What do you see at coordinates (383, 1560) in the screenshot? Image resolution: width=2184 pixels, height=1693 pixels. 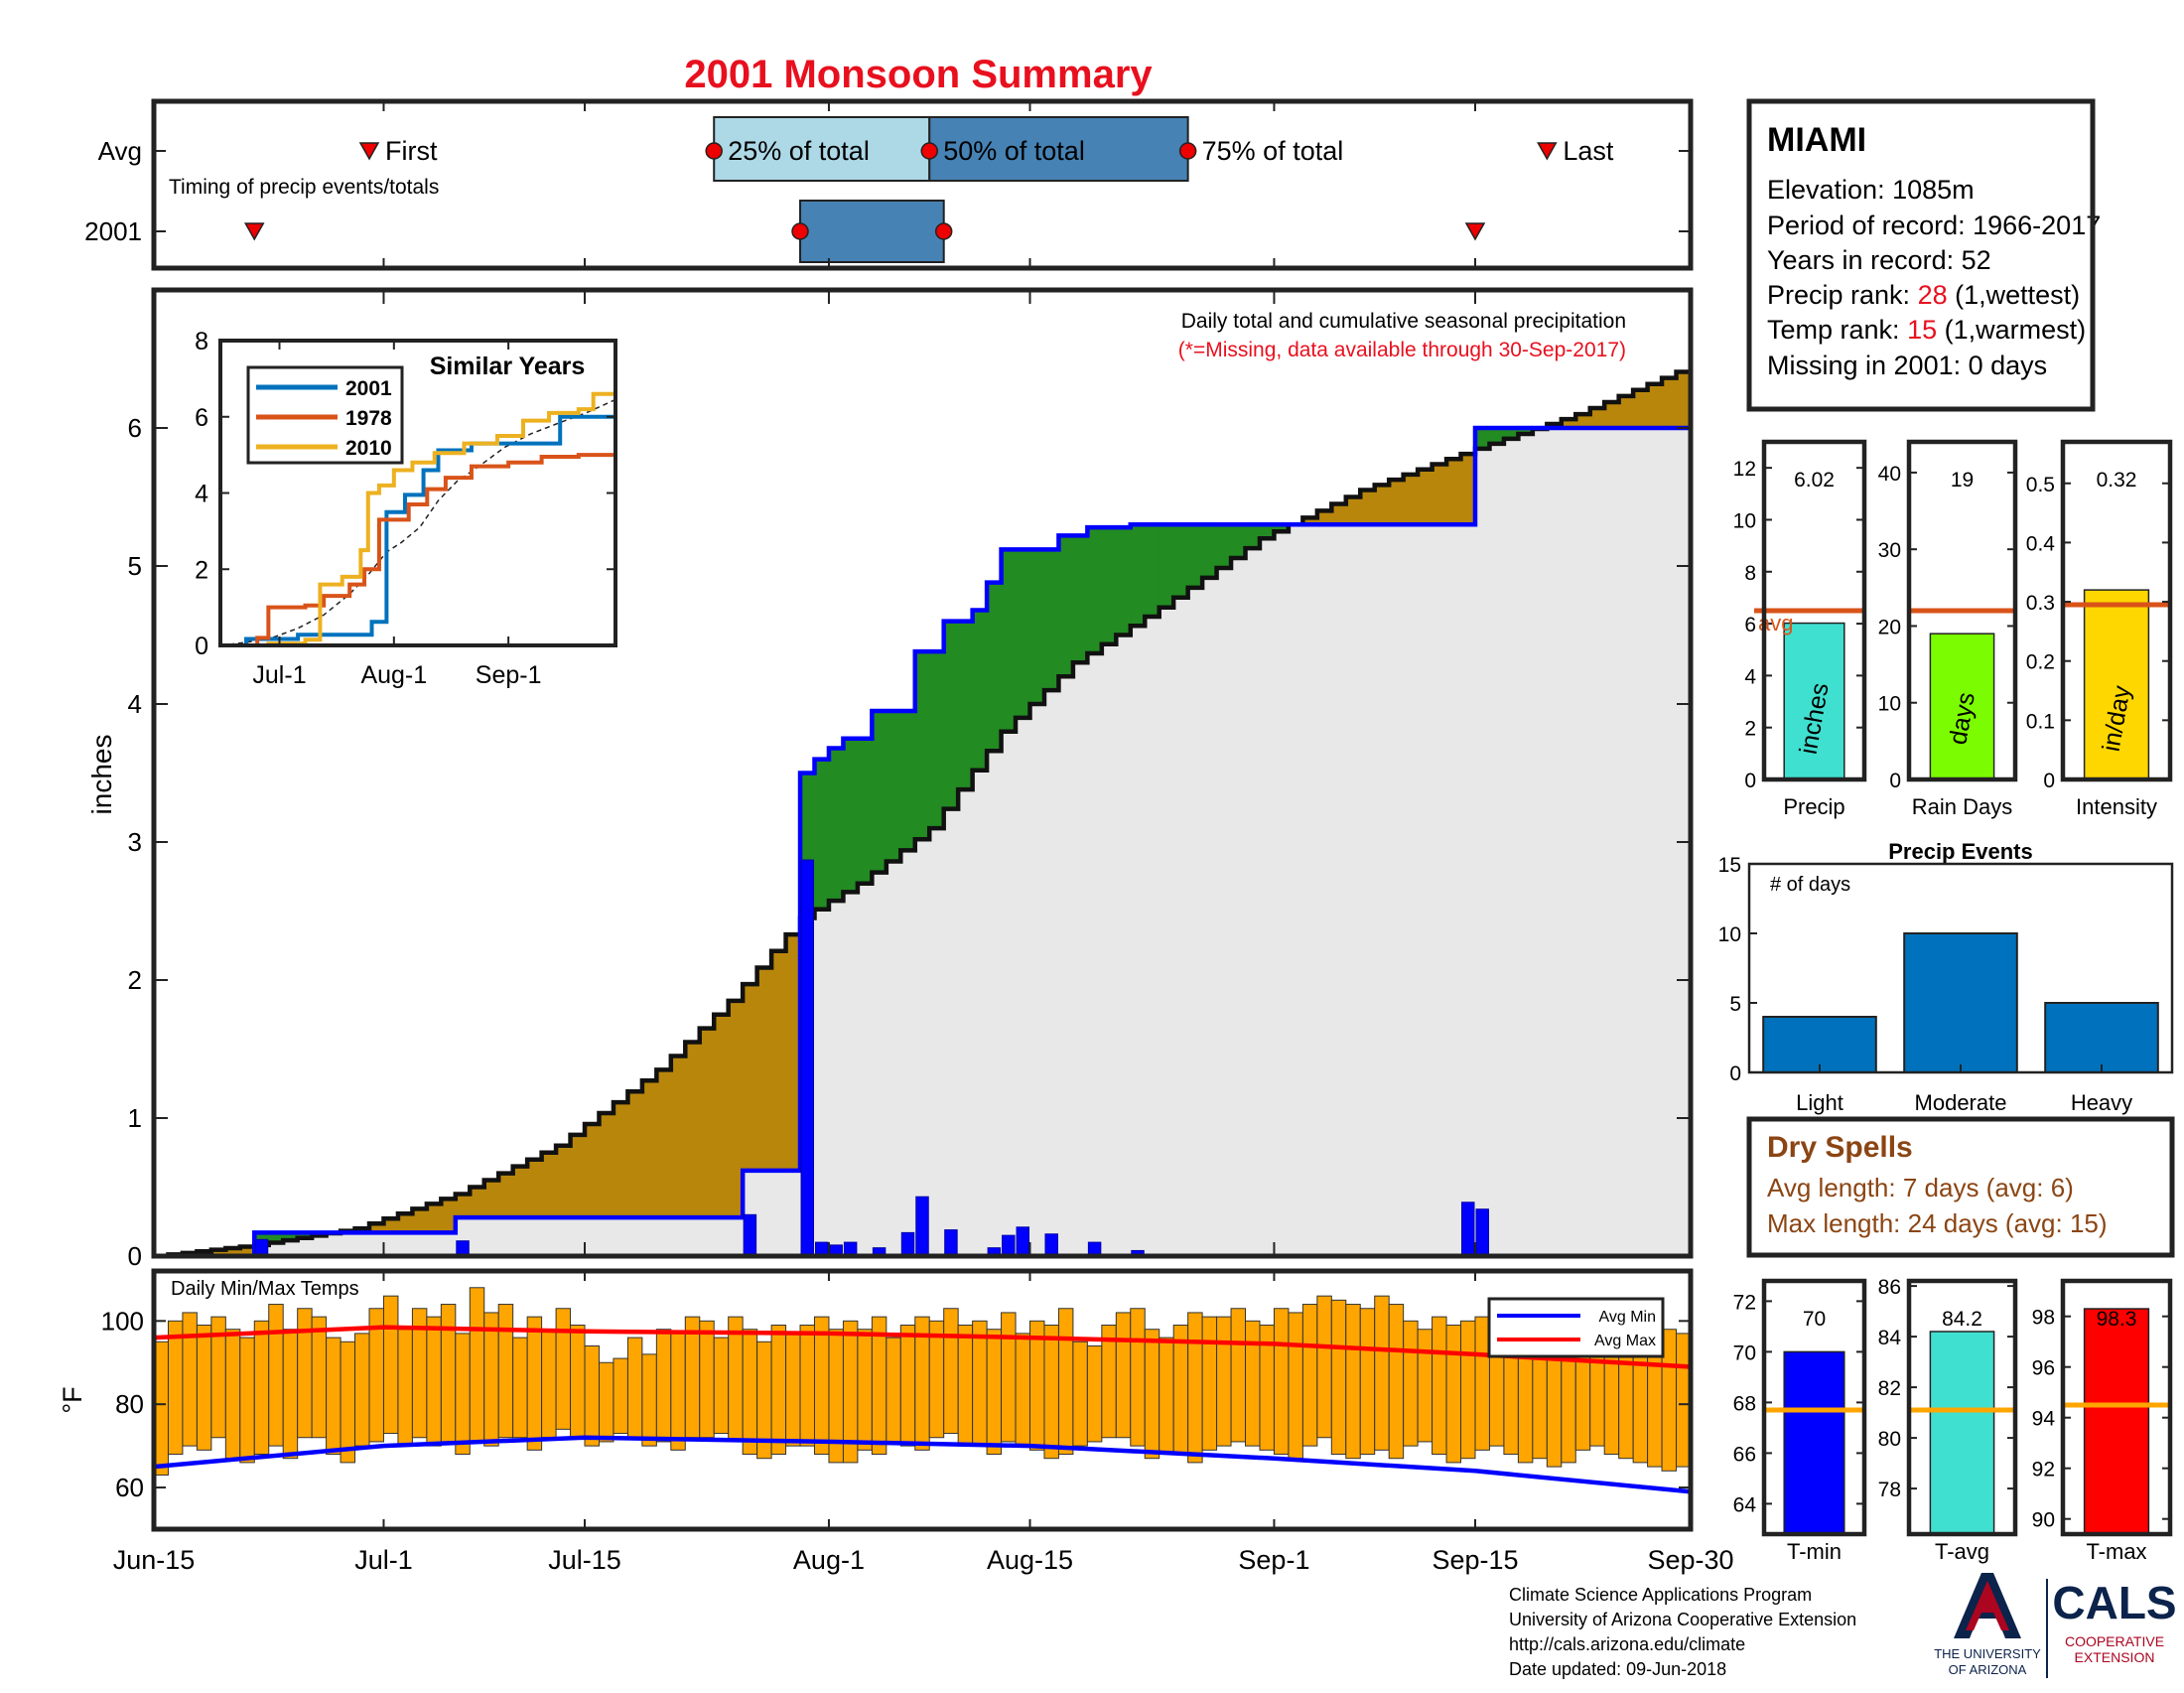 I see `x-tick-label: Jul-1` at bounding box center [383, 1560].